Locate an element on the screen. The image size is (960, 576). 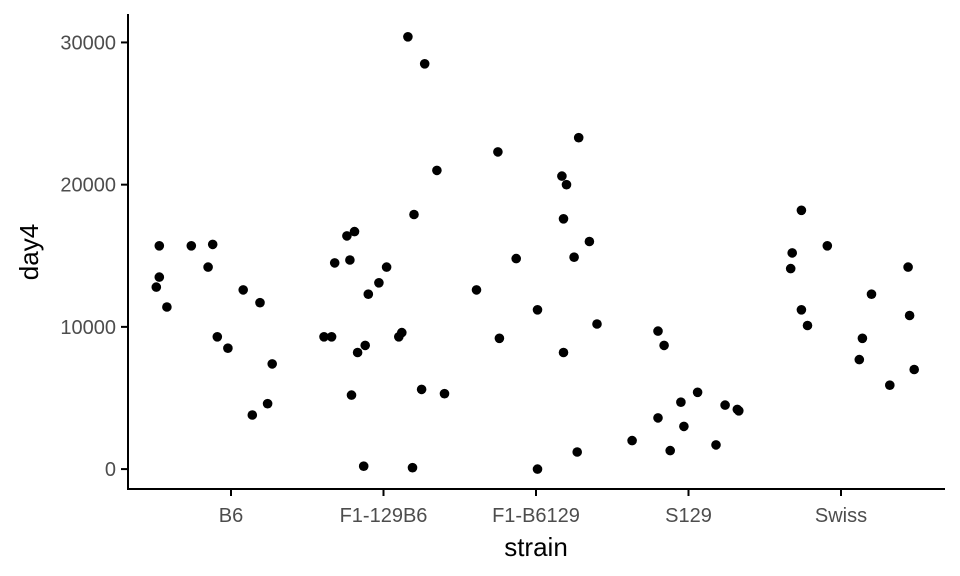
y-tick-label: 30000 is located at coordinates (88, 43).